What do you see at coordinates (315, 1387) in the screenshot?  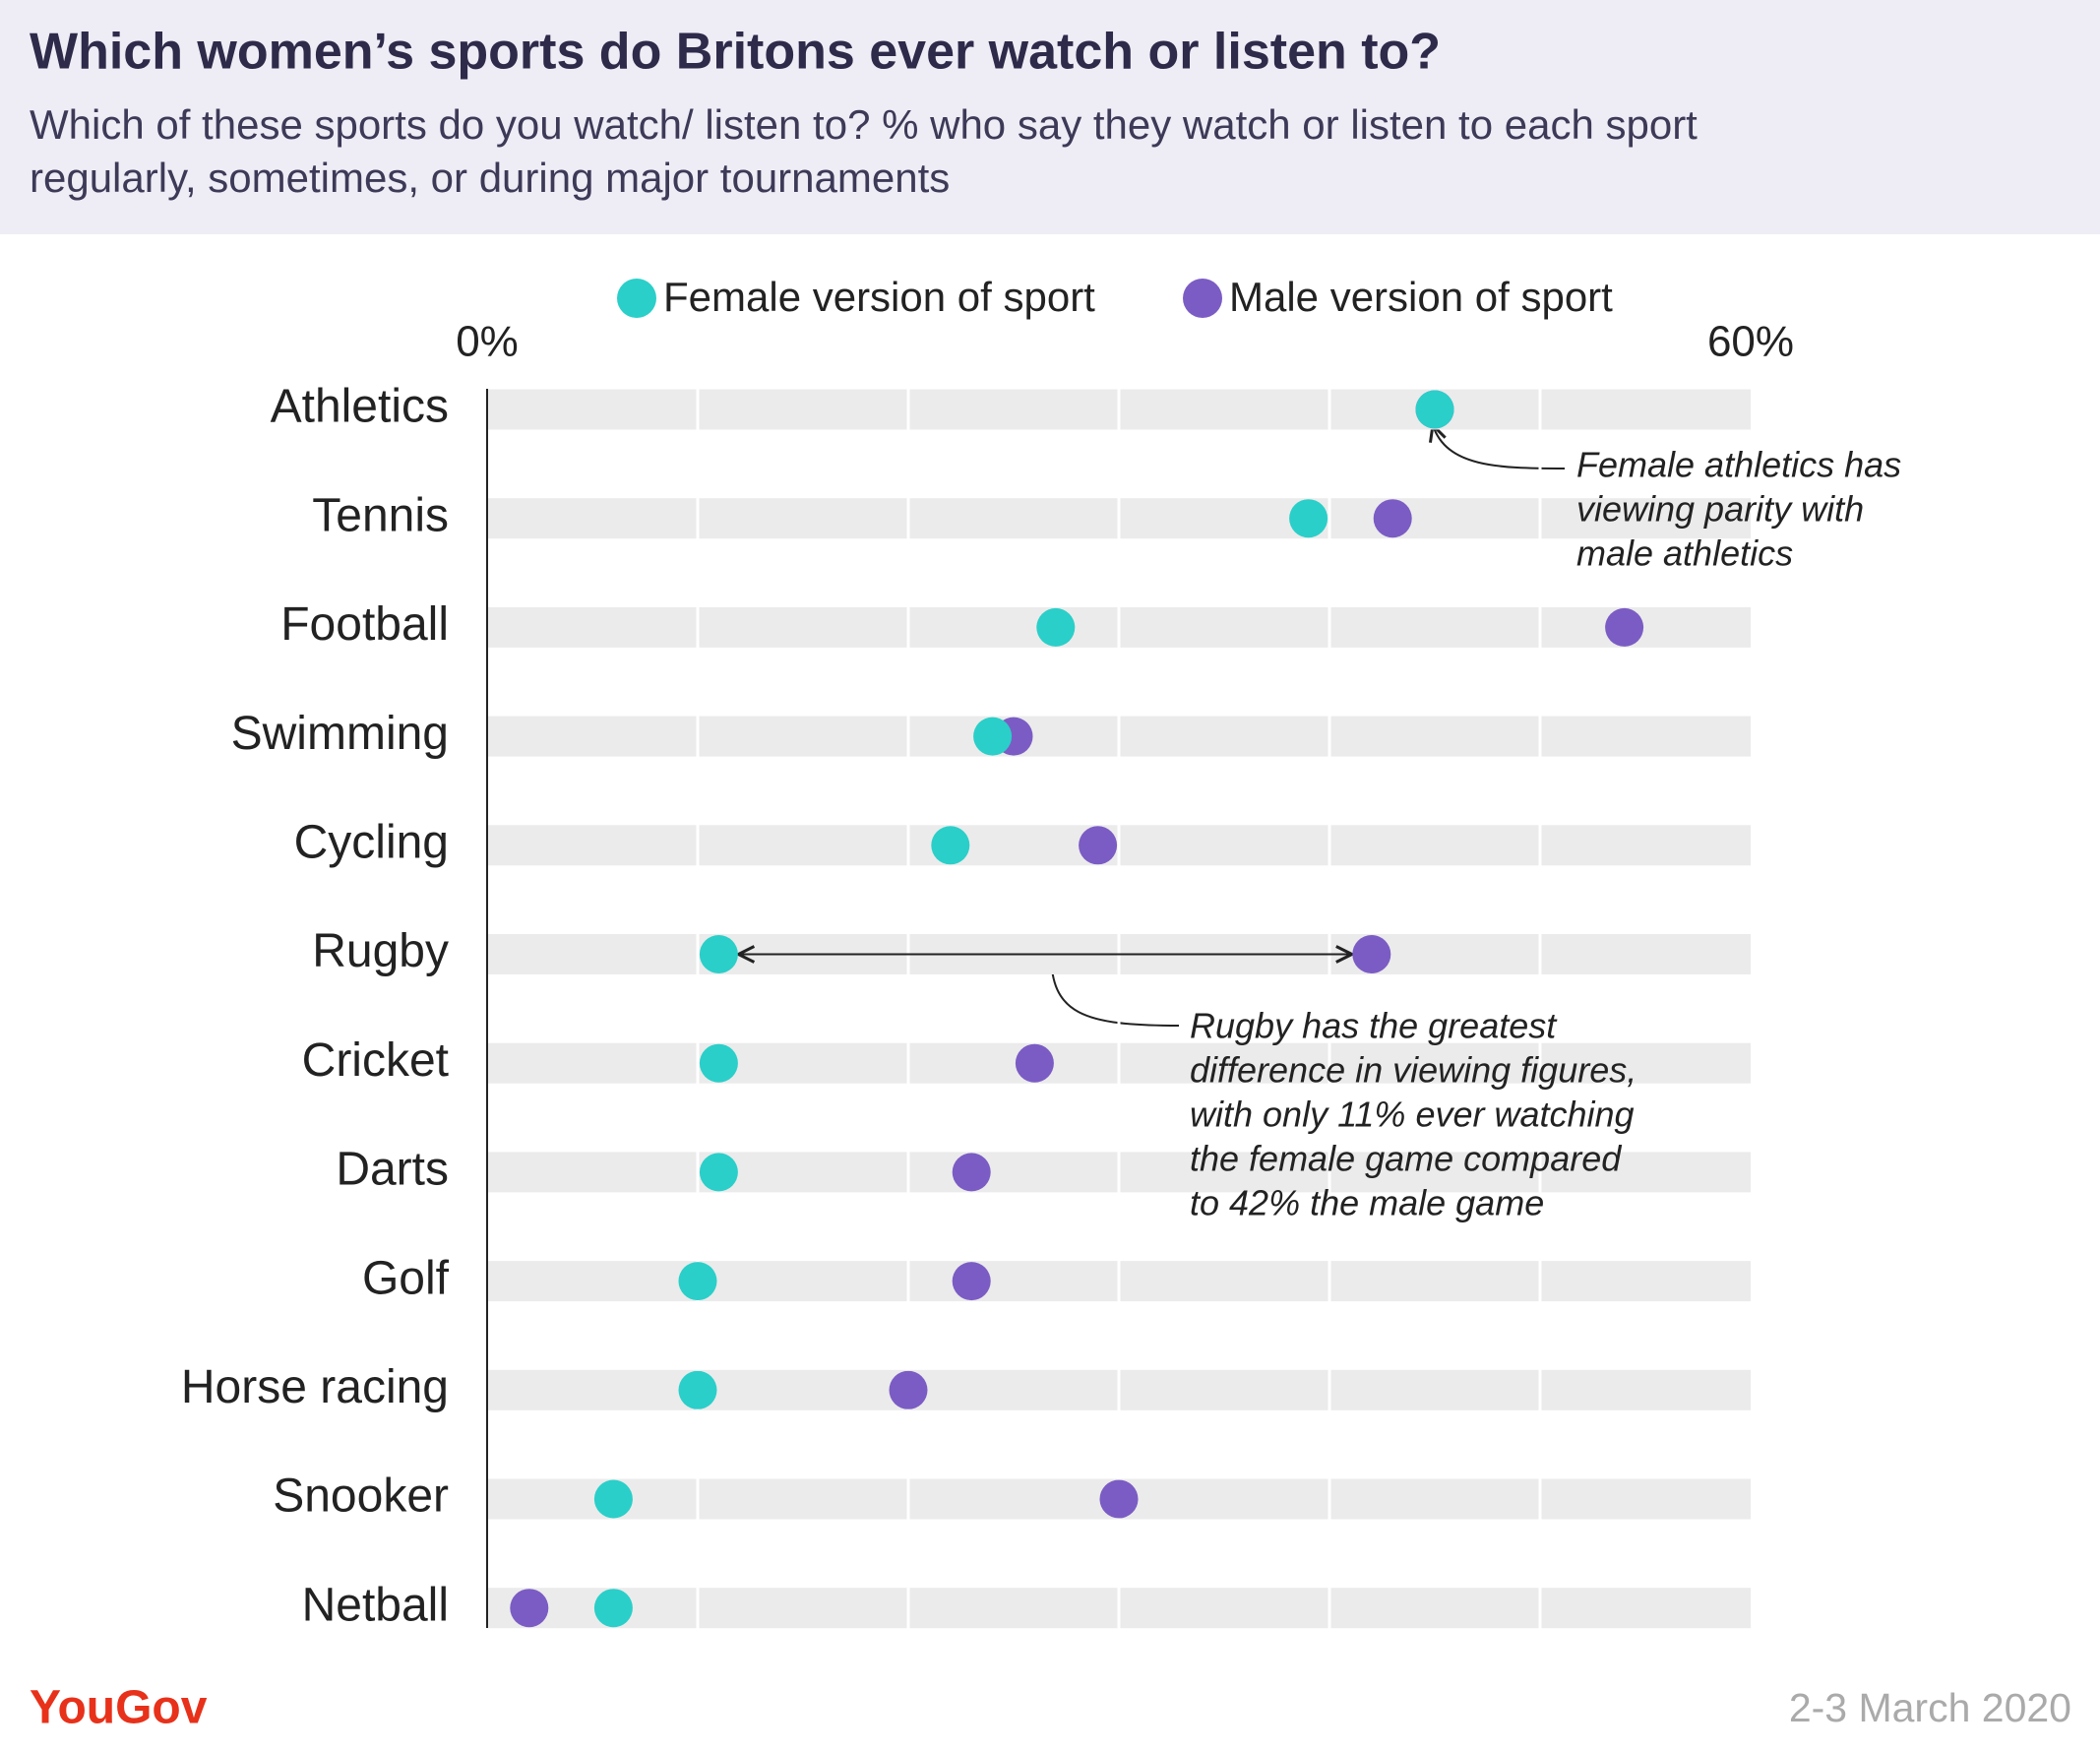 I see `y-tick-label: Horse racing` at bounding box center [315, 1387].